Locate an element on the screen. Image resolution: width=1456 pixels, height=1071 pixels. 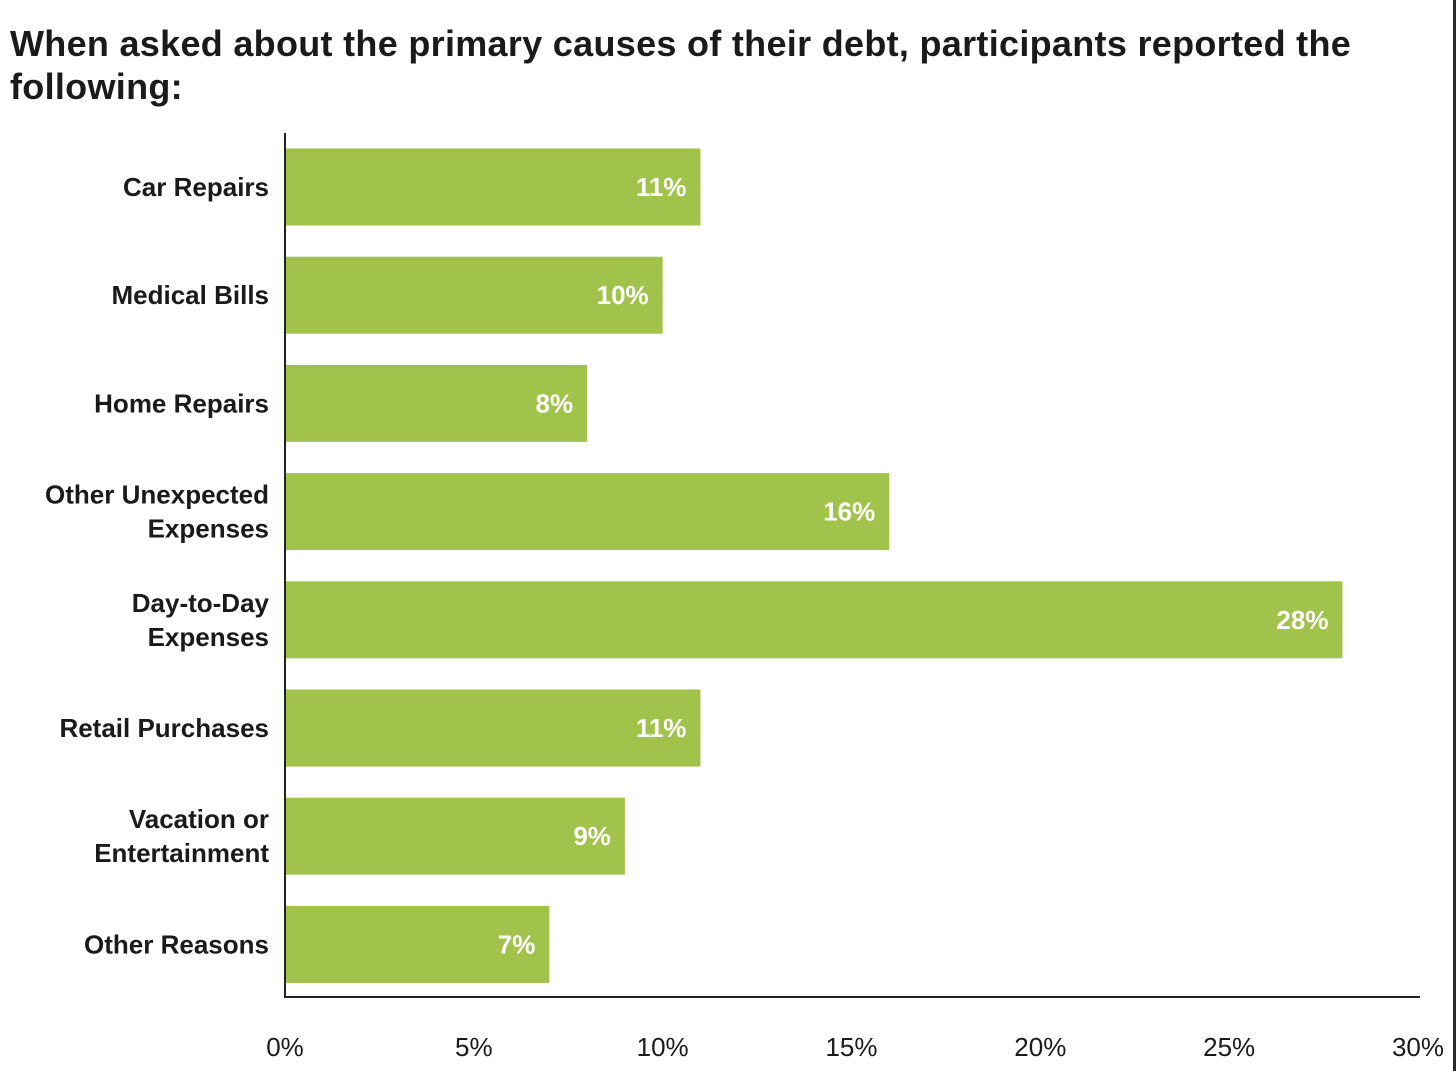
bar-value-label-6: 9% is located at coordinates (592, 836).